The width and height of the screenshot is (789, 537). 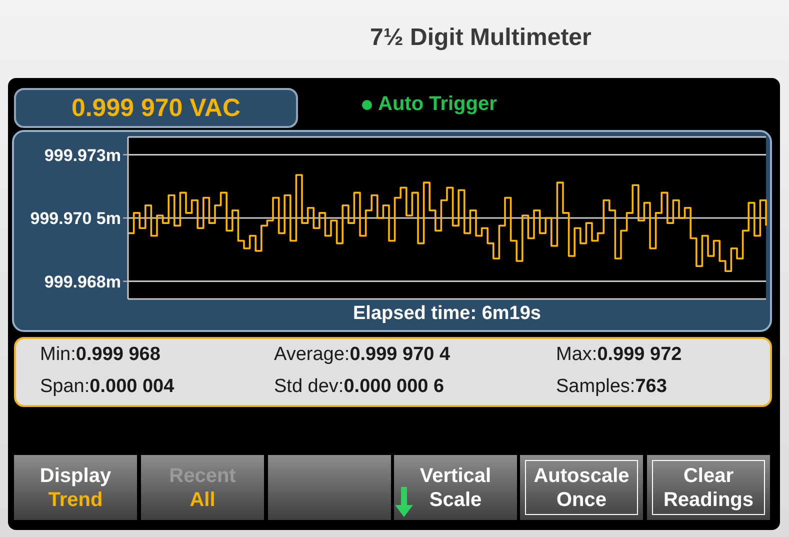 What do you see at coordinates (75, 218) in the screenshot?
I see `y-tick-label: 999.970 5m` at bounding box center [75, 218].